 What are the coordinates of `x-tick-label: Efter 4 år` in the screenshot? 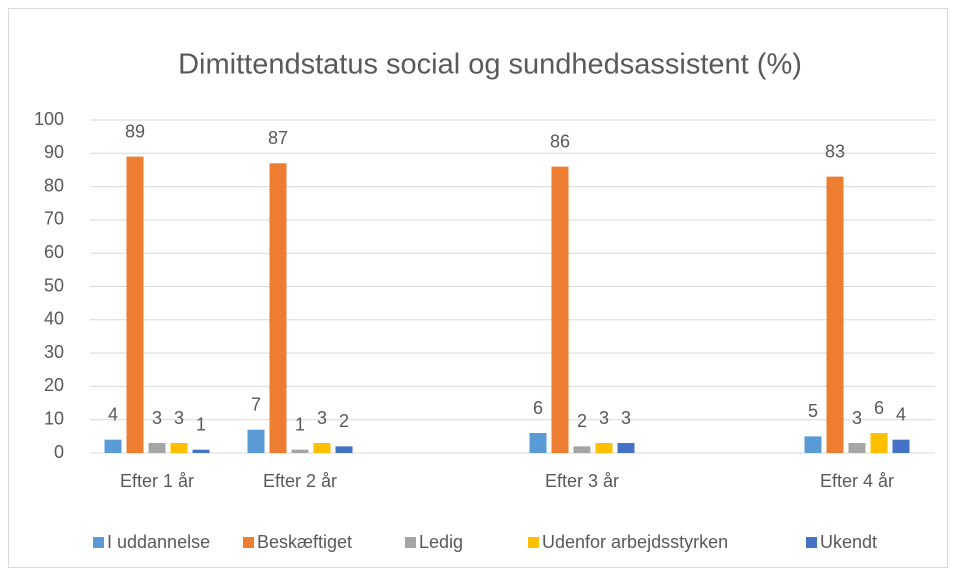 It's located at (857, 481).